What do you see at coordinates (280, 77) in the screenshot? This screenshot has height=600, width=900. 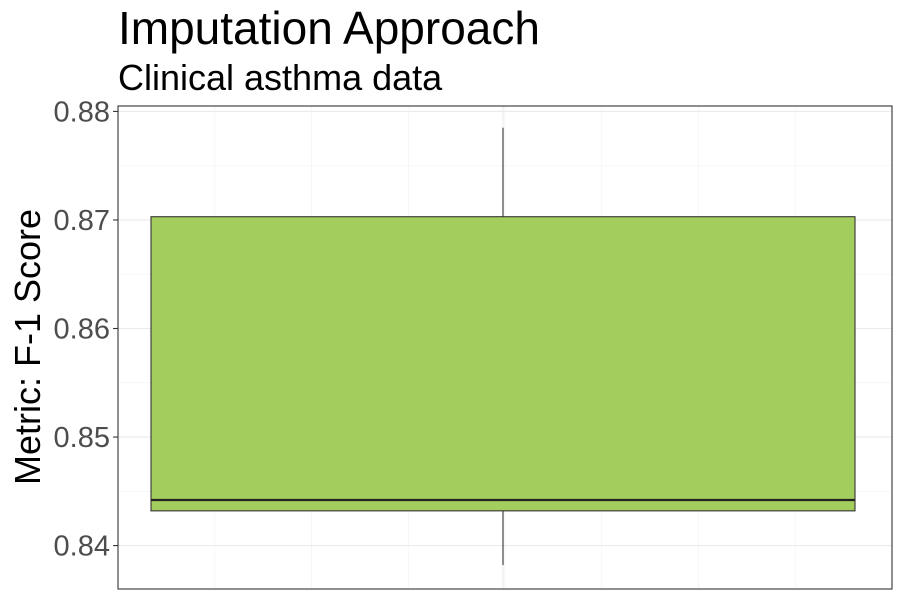 I see `chart-subtitle: Clinical asthma data` at bounding box center [280, 77].